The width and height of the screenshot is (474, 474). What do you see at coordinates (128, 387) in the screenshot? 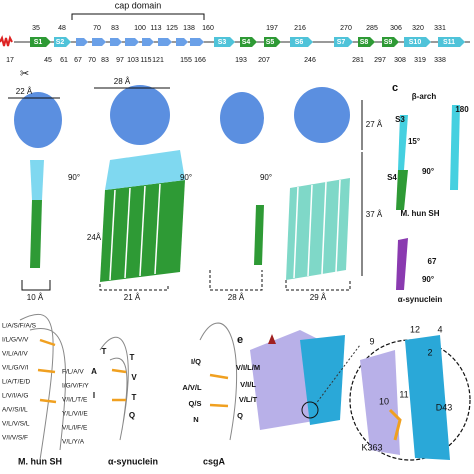
I see `panel-d-art` at bounding box center [128, 387].